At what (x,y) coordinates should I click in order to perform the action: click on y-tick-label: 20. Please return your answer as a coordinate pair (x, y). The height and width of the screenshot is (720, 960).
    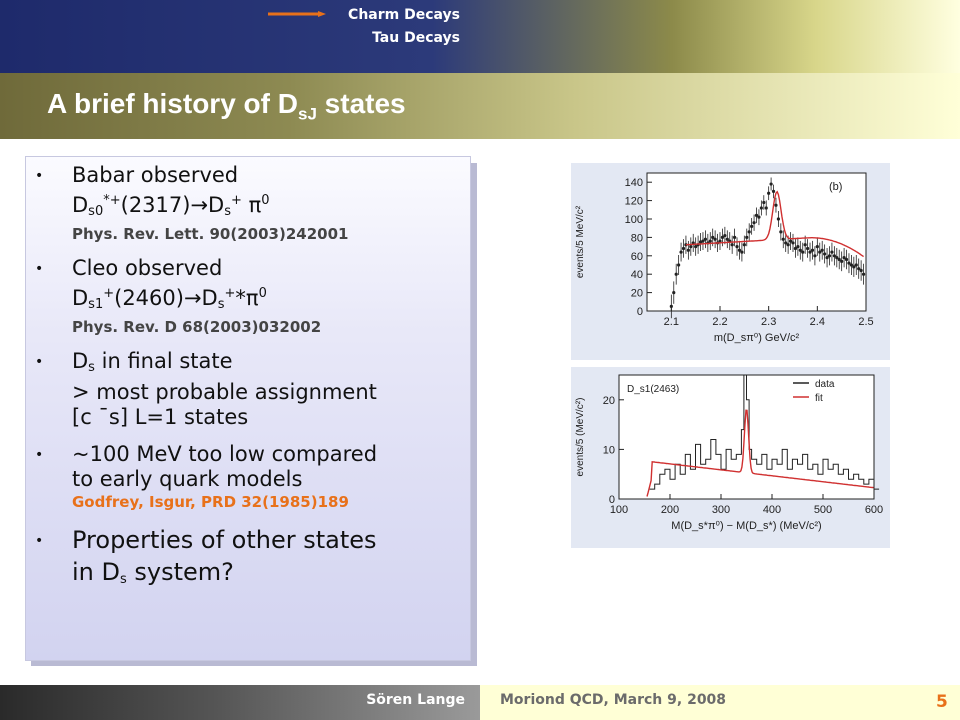
    Looking at the image, I should click on (609, 401).